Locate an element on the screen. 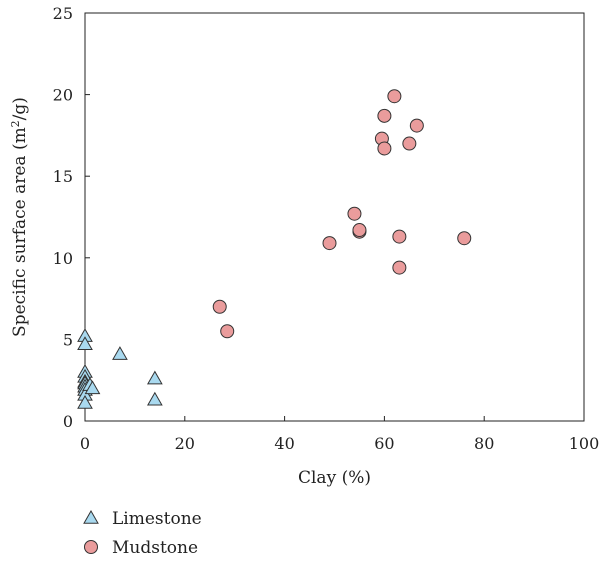 The image size is (600, 561). legend-limestone-marker is located at coordinates (91, 516).